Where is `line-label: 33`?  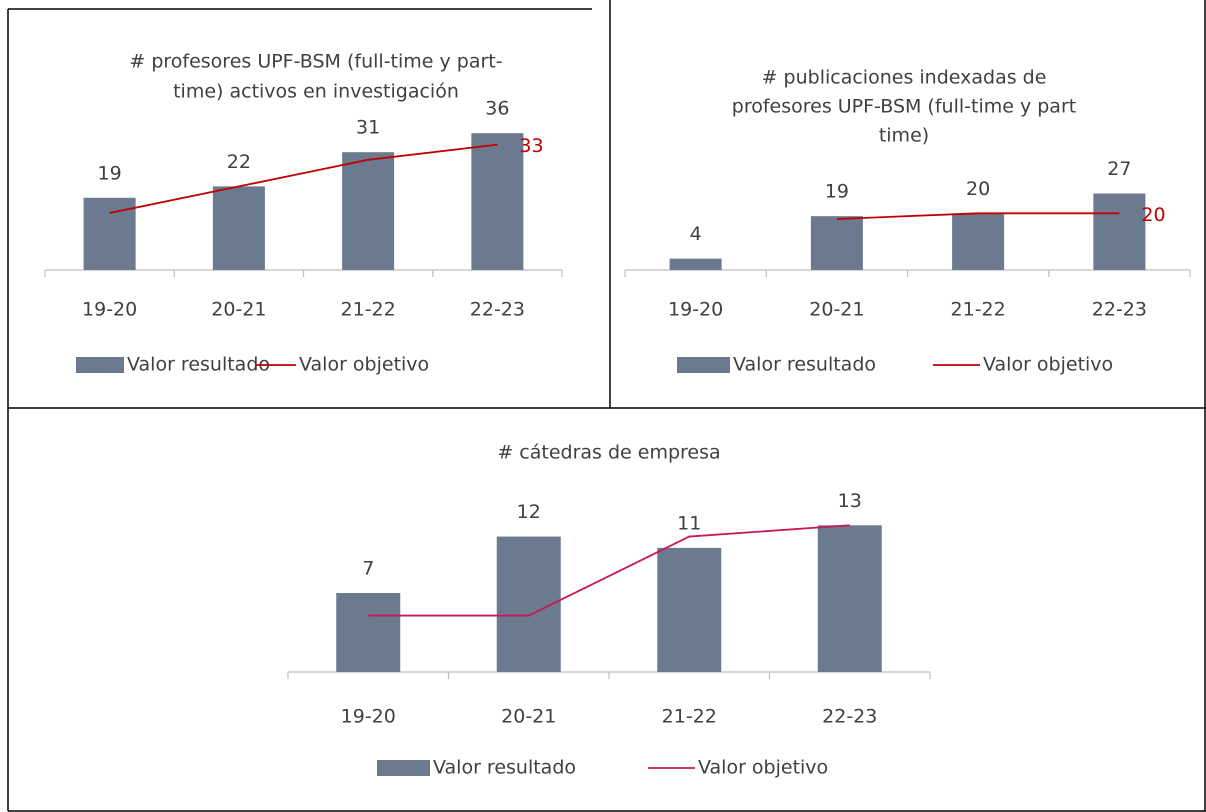 line-label: 33 is located at coordinates (531, 146).